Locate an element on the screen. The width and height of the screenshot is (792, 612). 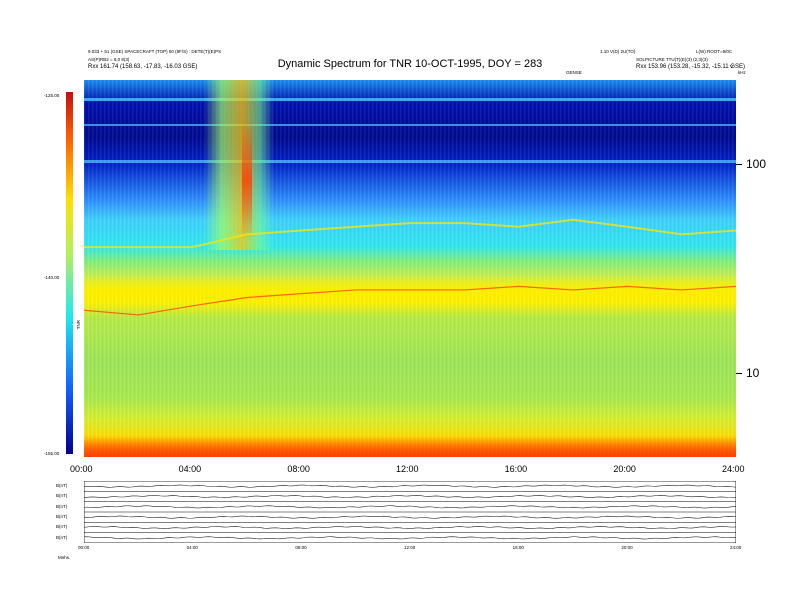
header-info-left-3: Rxx 161.74 (158.63, -17.83, -16.03 GSE) is located at coordinates (143, 67).